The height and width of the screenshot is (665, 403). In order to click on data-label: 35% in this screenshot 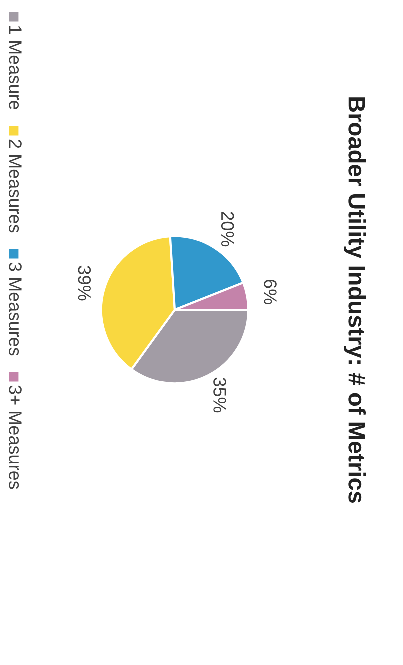, I will do `click(220, 395)`.